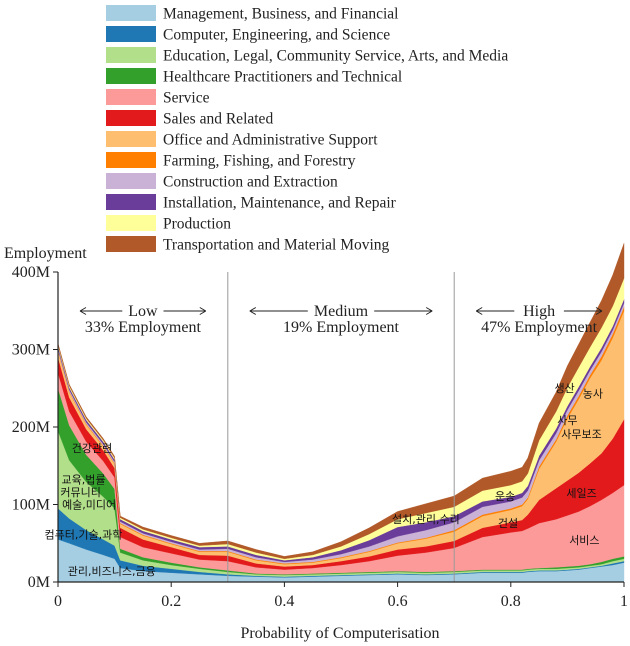 This screenshot has width=630, height=646. What do you see at coordinates (143, 311) in the screenshot?
I see `region-name: Low` at bounding box center [143, 311].